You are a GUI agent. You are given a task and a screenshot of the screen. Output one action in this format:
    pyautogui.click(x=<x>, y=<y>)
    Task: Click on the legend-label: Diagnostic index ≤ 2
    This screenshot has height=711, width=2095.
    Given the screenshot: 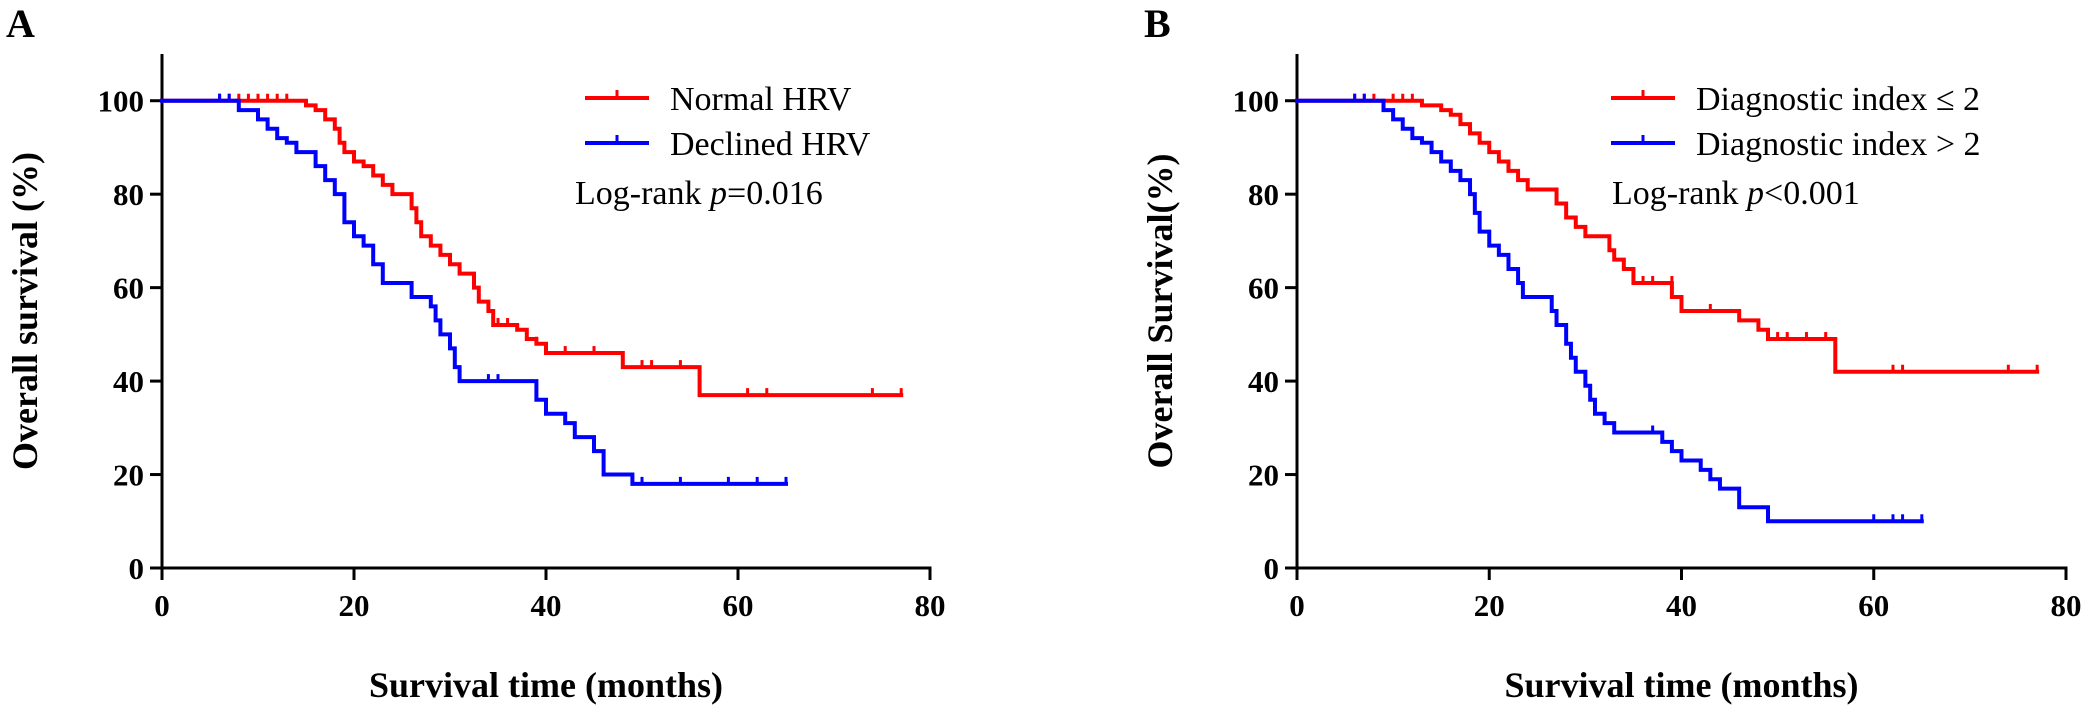 What is the action you would take?
    pyautogui.click(x=1838, y=99)
    